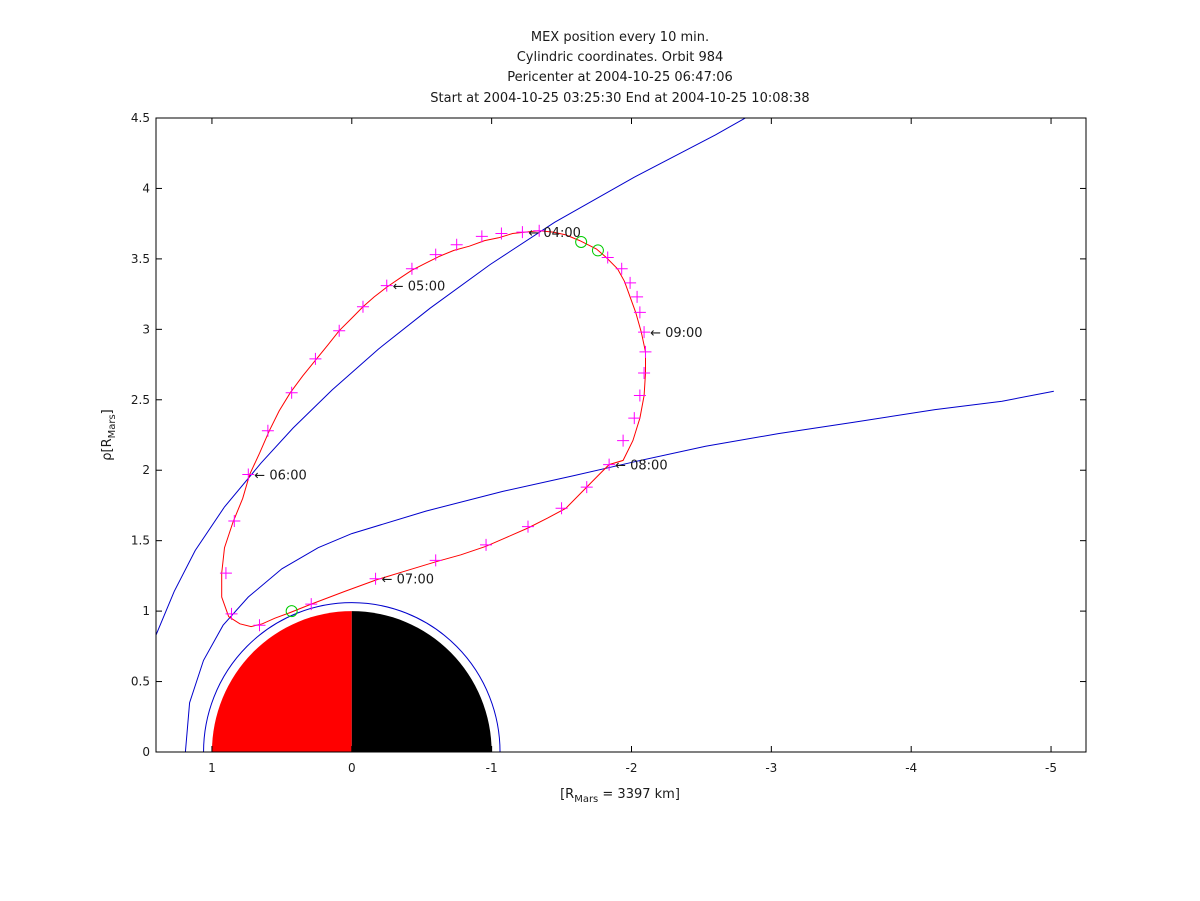 The image size is (1200, 901). What do you see at coordinates (140, 259) in the screenshot?
I see `y-tick-label: 3.5` at bounding box center [140, 259].